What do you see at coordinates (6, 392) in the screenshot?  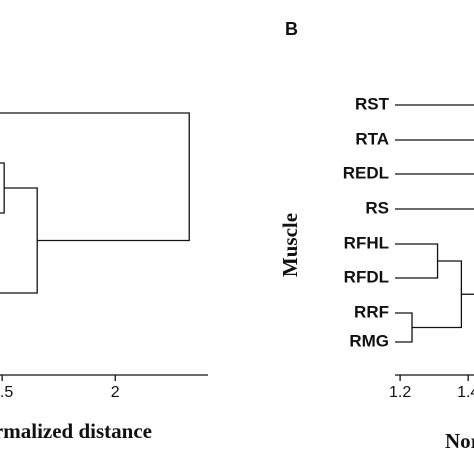 I see `x-tick-label: 1.5` at bounding box center [6, 392].